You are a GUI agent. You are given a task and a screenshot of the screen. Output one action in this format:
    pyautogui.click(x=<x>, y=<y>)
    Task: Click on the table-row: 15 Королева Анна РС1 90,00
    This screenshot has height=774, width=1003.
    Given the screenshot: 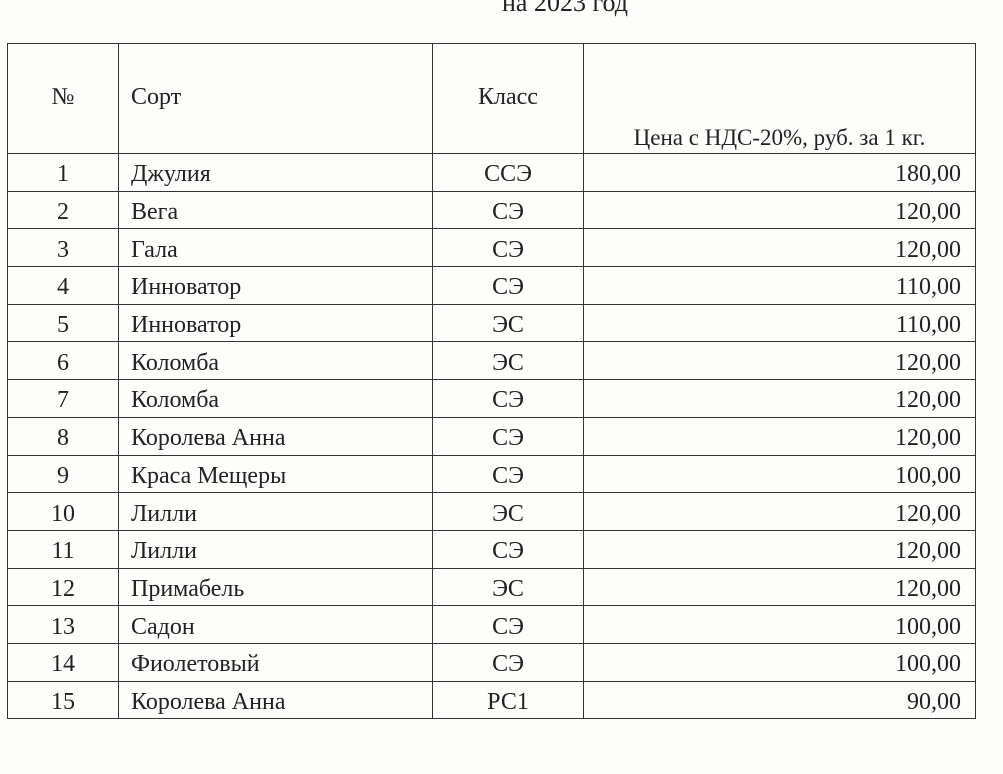 What is the action you would take?
    pyautogui.click(x=491, y=700)
    